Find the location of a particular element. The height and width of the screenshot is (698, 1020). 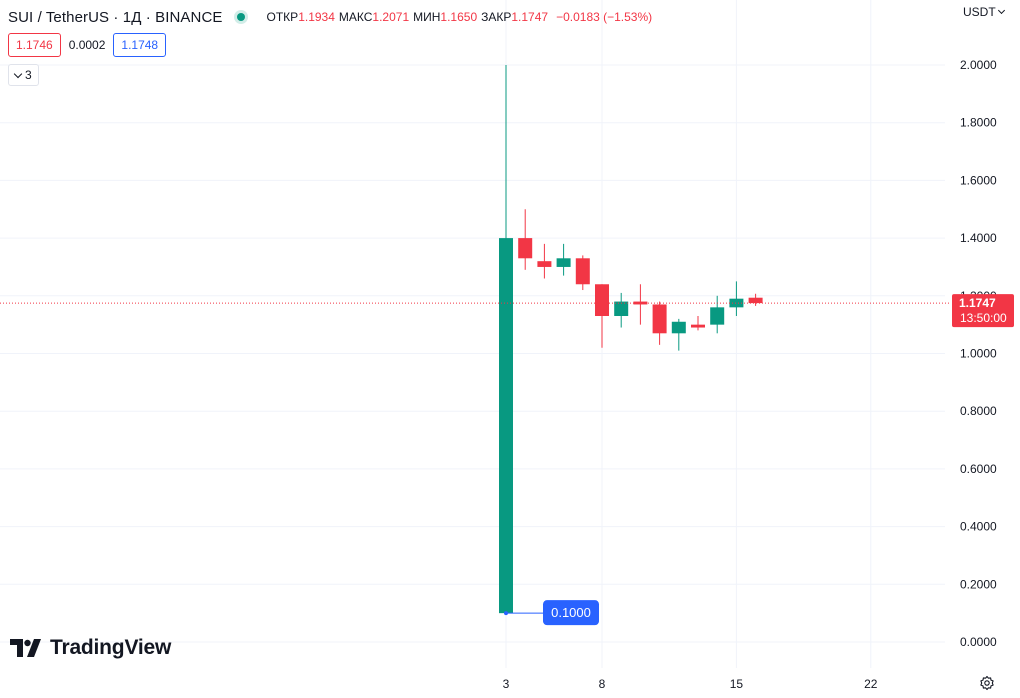

indicators-toggle-button: 3 is located at coordinates (23, 75).